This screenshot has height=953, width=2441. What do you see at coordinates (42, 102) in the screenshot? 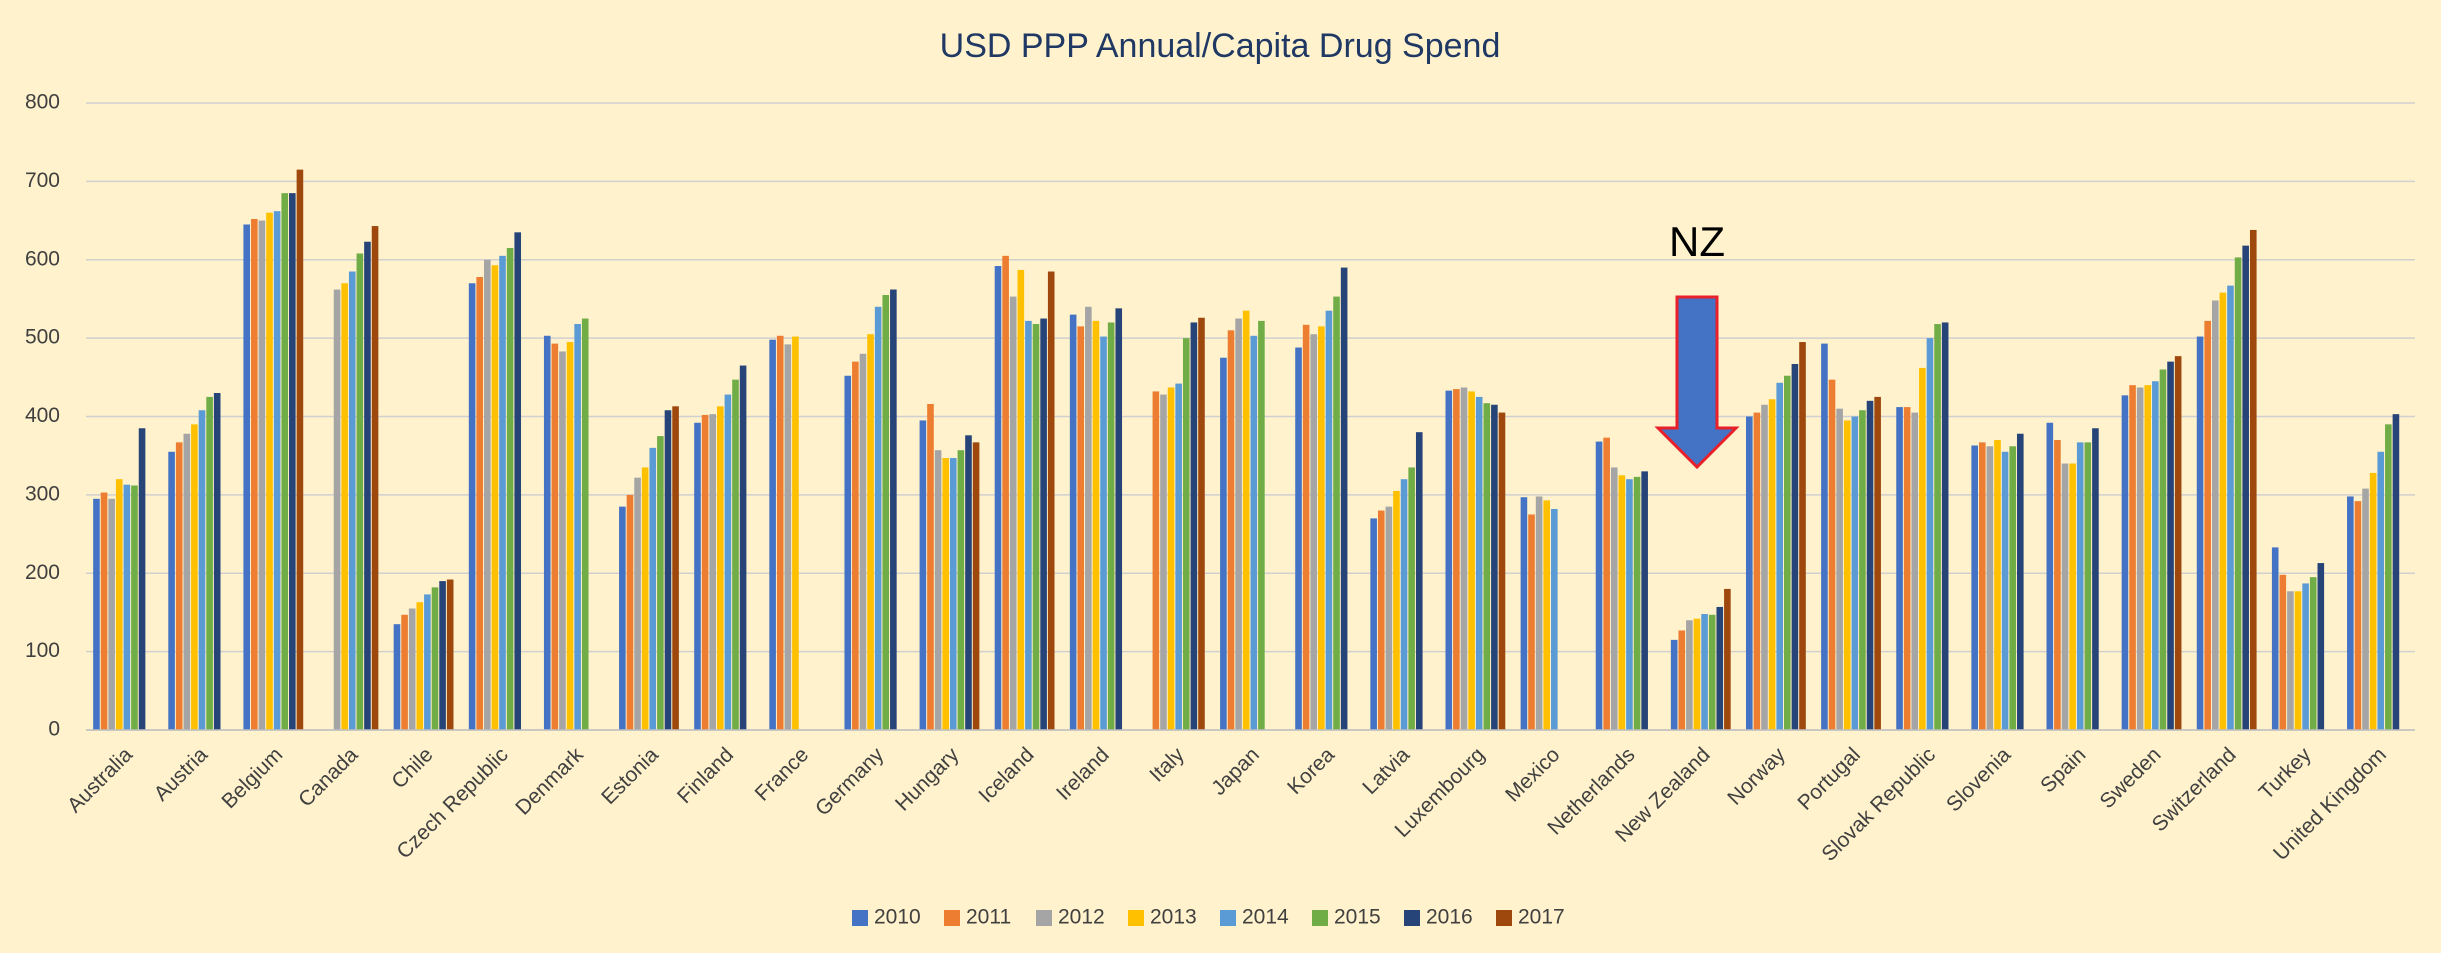
I see `y-tick-label: 800` at bounding box center [42, 102].